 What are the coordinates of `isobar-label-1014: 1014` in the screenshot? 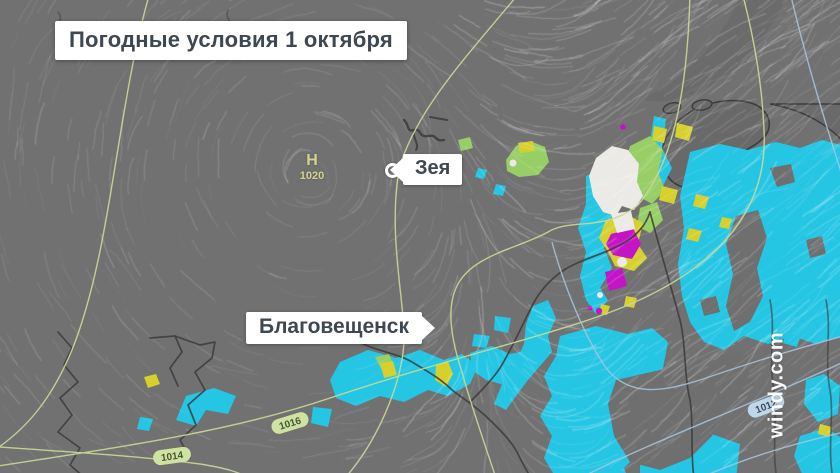 It's located at (172, 456).